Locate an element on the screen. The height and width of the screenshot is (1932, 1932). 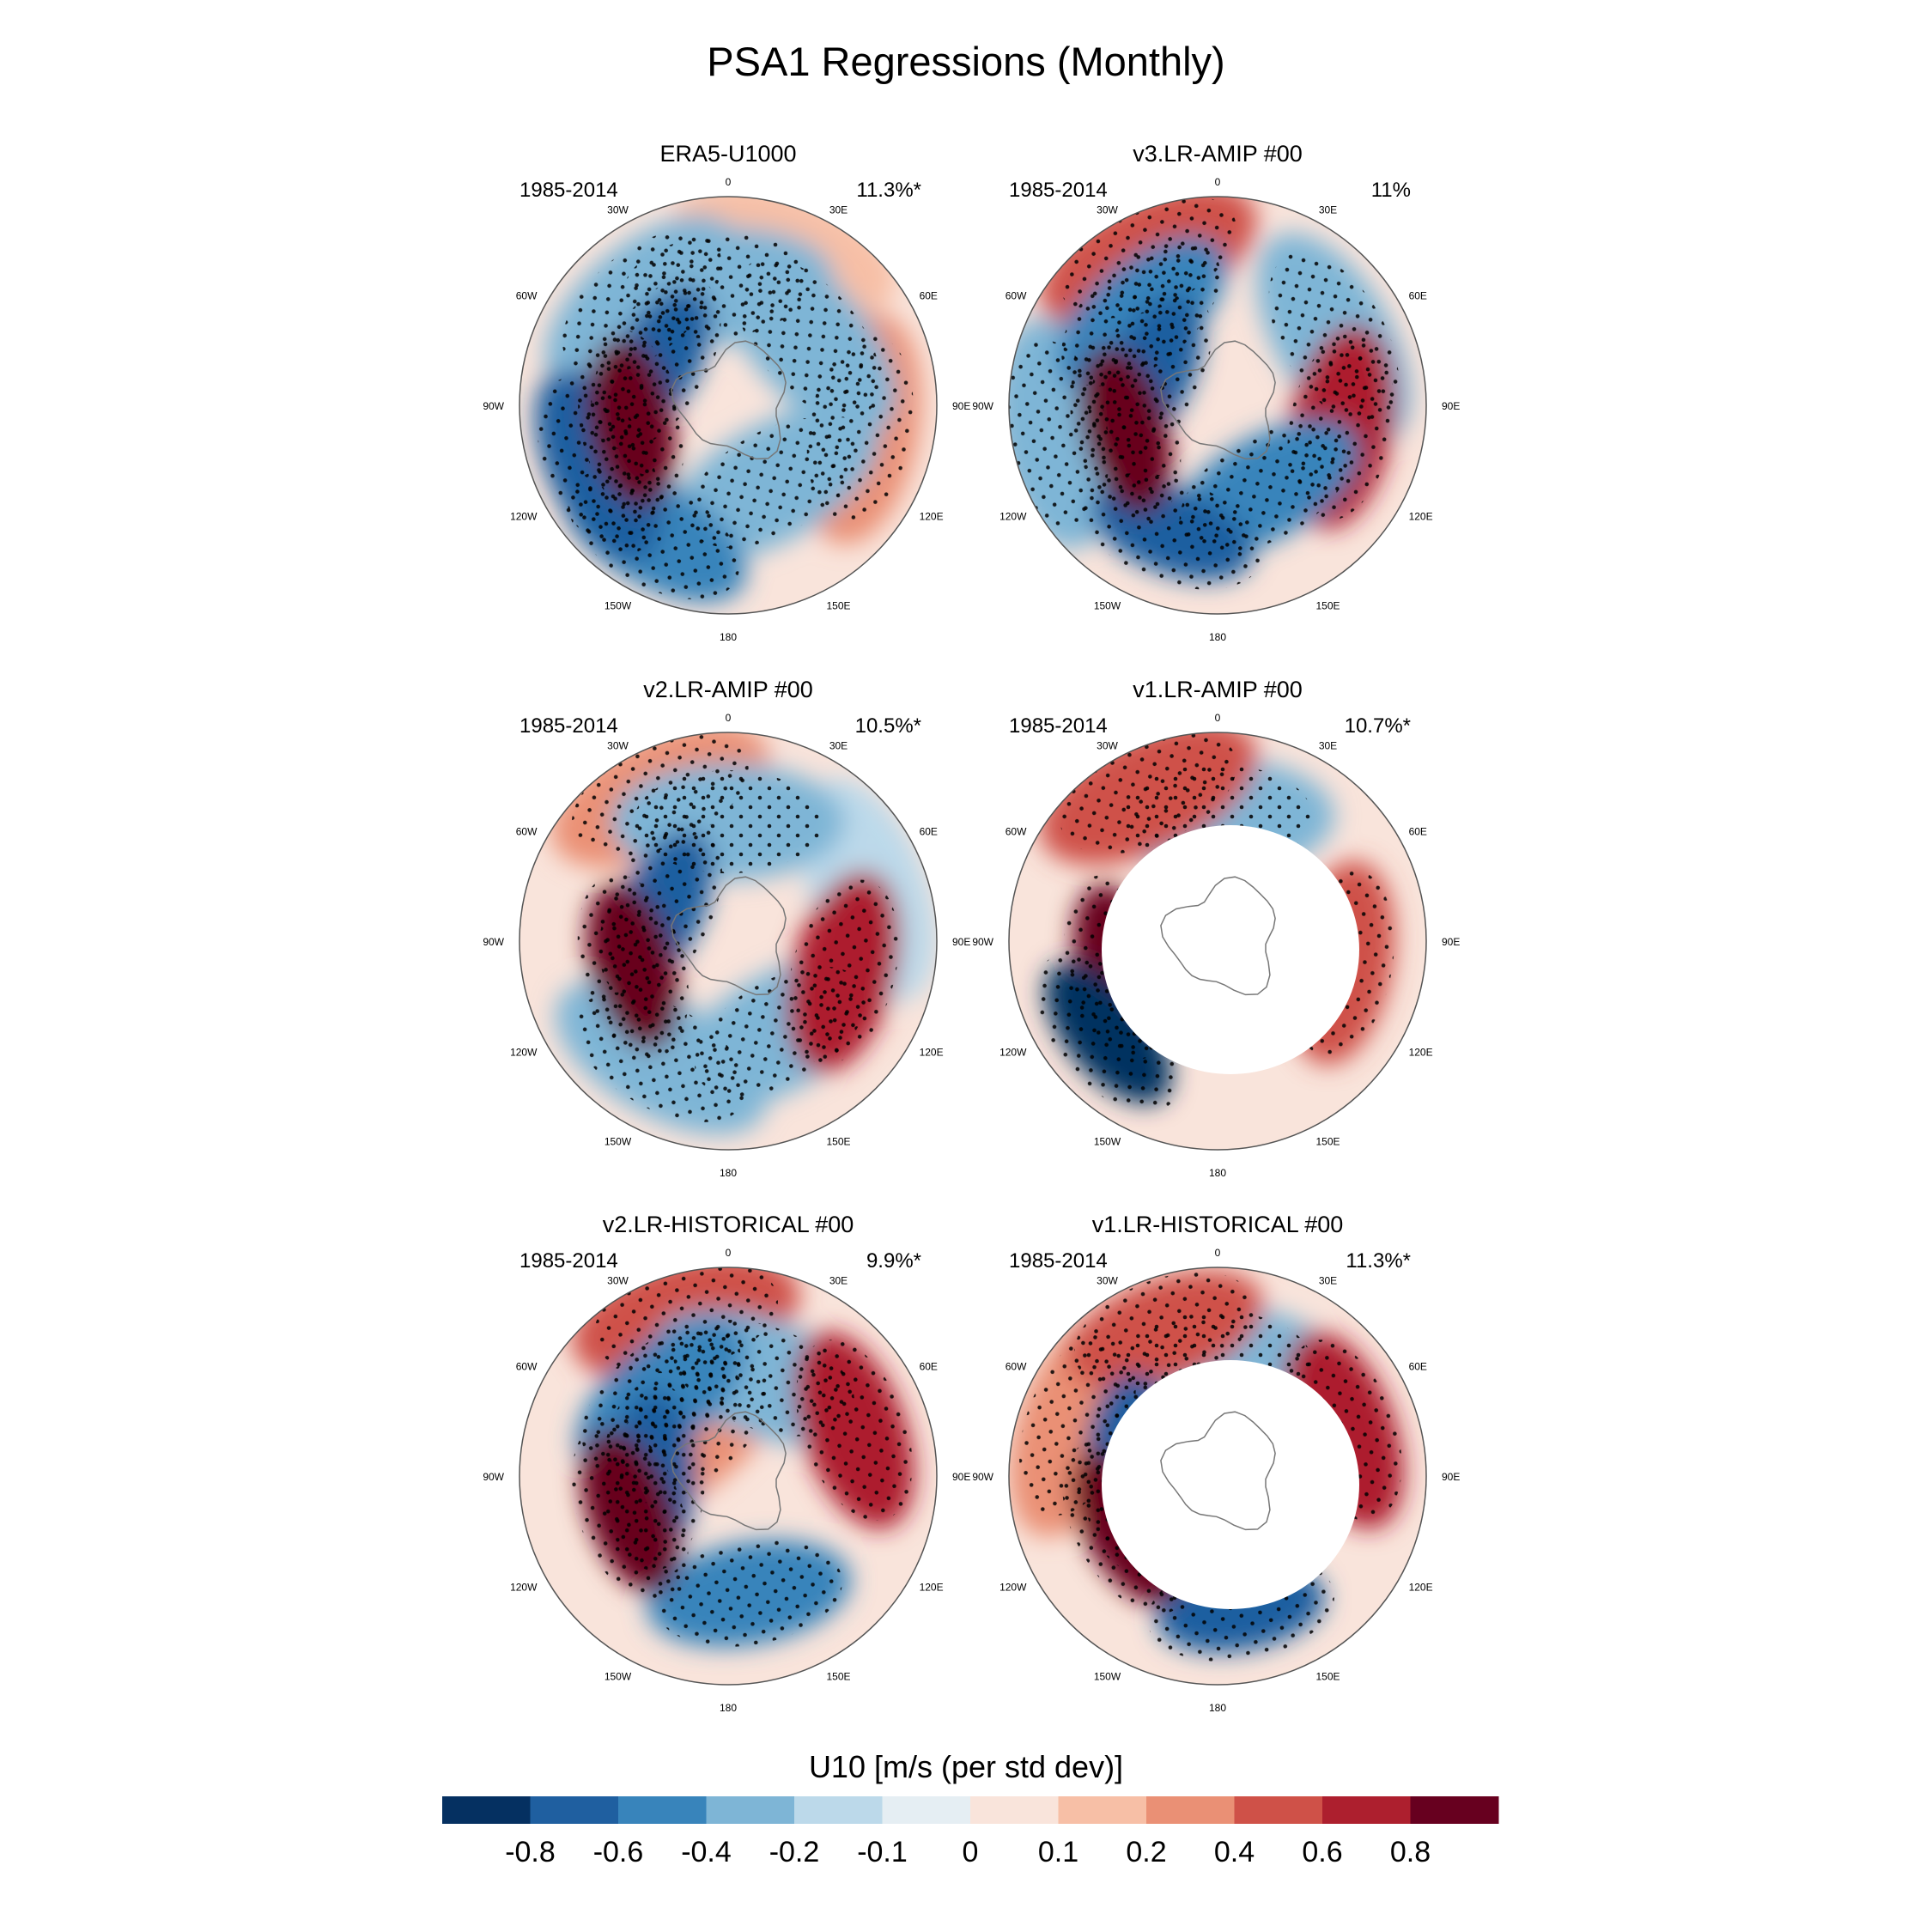
colorbar-label: U10 [m/s (per std dev)] is located at coordinates (966, 1767).